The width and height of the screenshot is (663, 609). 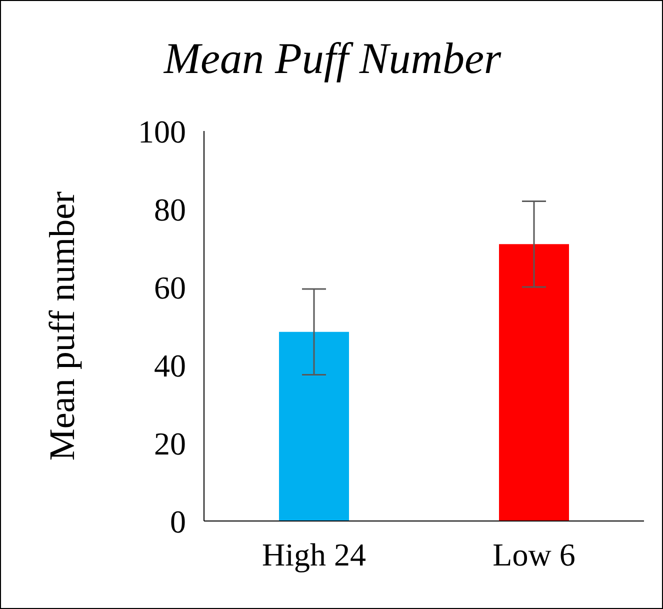 I want to click on y-tick-label: 60, so click(x=170, y=287).